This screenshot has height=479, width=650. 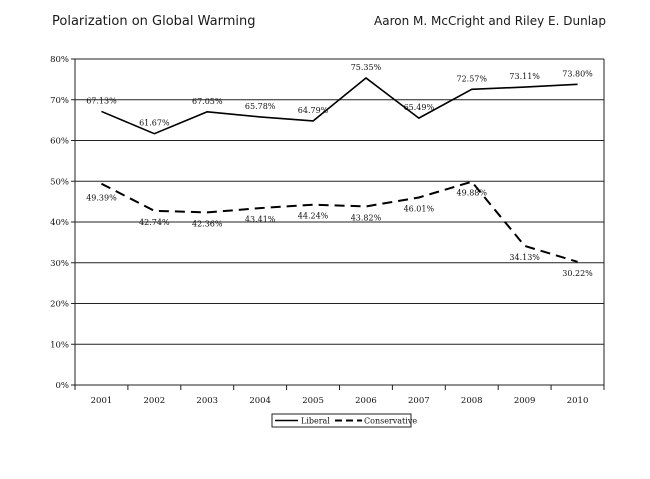 What do you see at coordinates (524, 76) in the screenshot?
I see `data-label-liberal: 73.11%` at bounding box center [524, 76].